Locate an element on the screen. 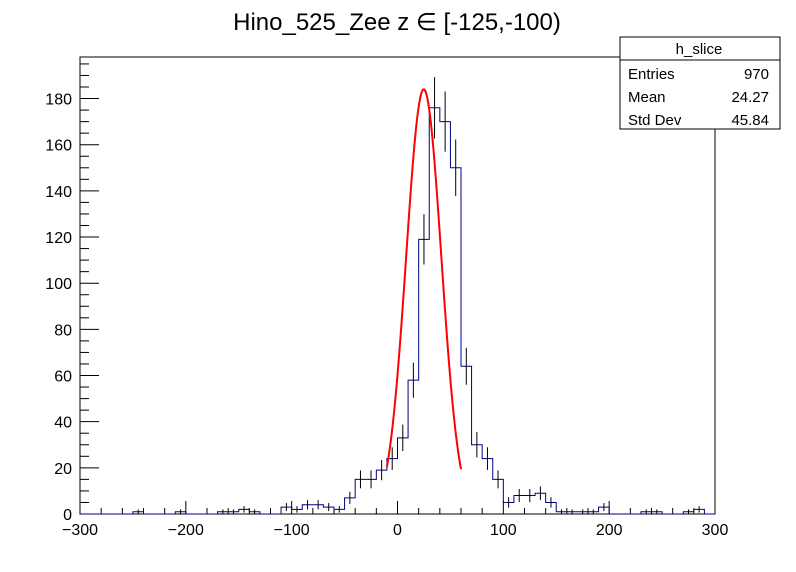  y-tick-label: 140 is located at coordinates (58, 192).